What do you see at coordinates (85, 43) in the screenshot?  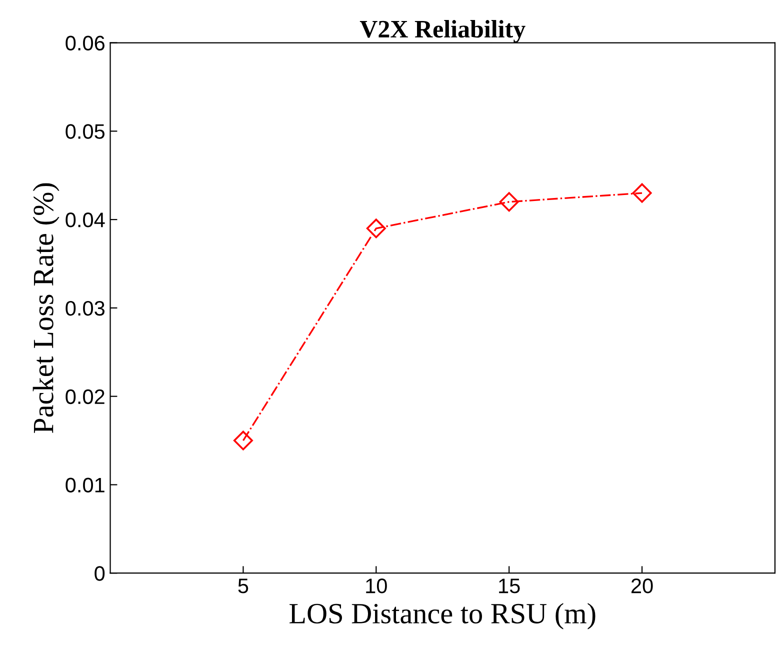 I see `y-tick-label: 0.06` at bounding box center [85, 43].